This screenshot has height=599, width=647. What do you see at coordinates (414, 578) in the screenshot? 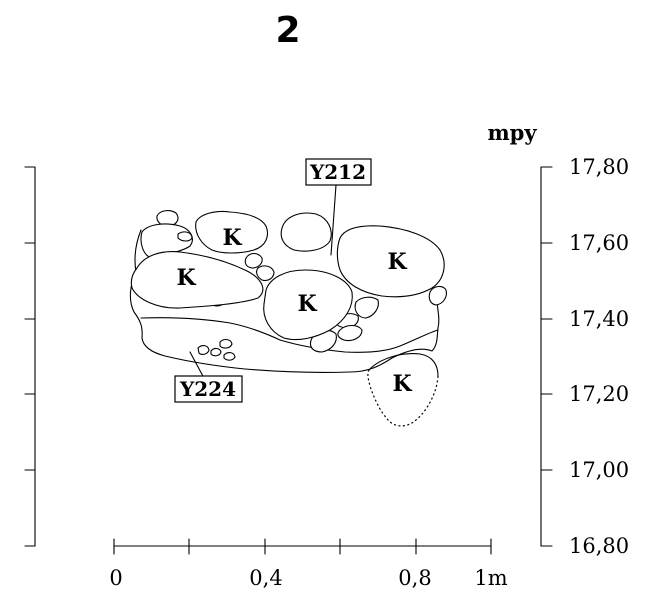
I see `scale-label: 0,8` at bounding box center [414, 578].